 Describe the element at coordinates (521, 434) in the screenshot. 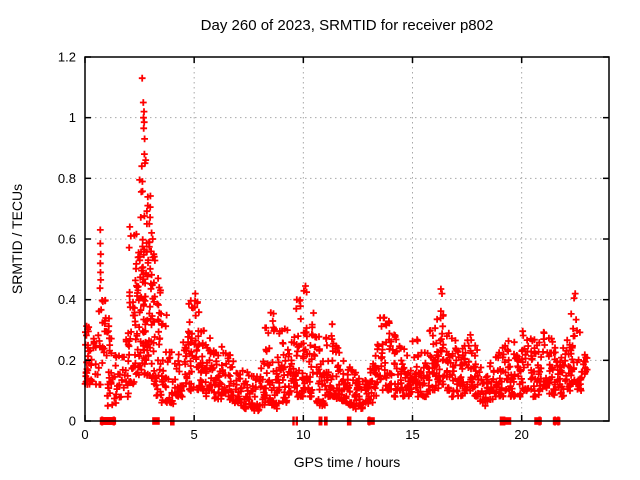

I see `x-tick-label: 20` at that location.